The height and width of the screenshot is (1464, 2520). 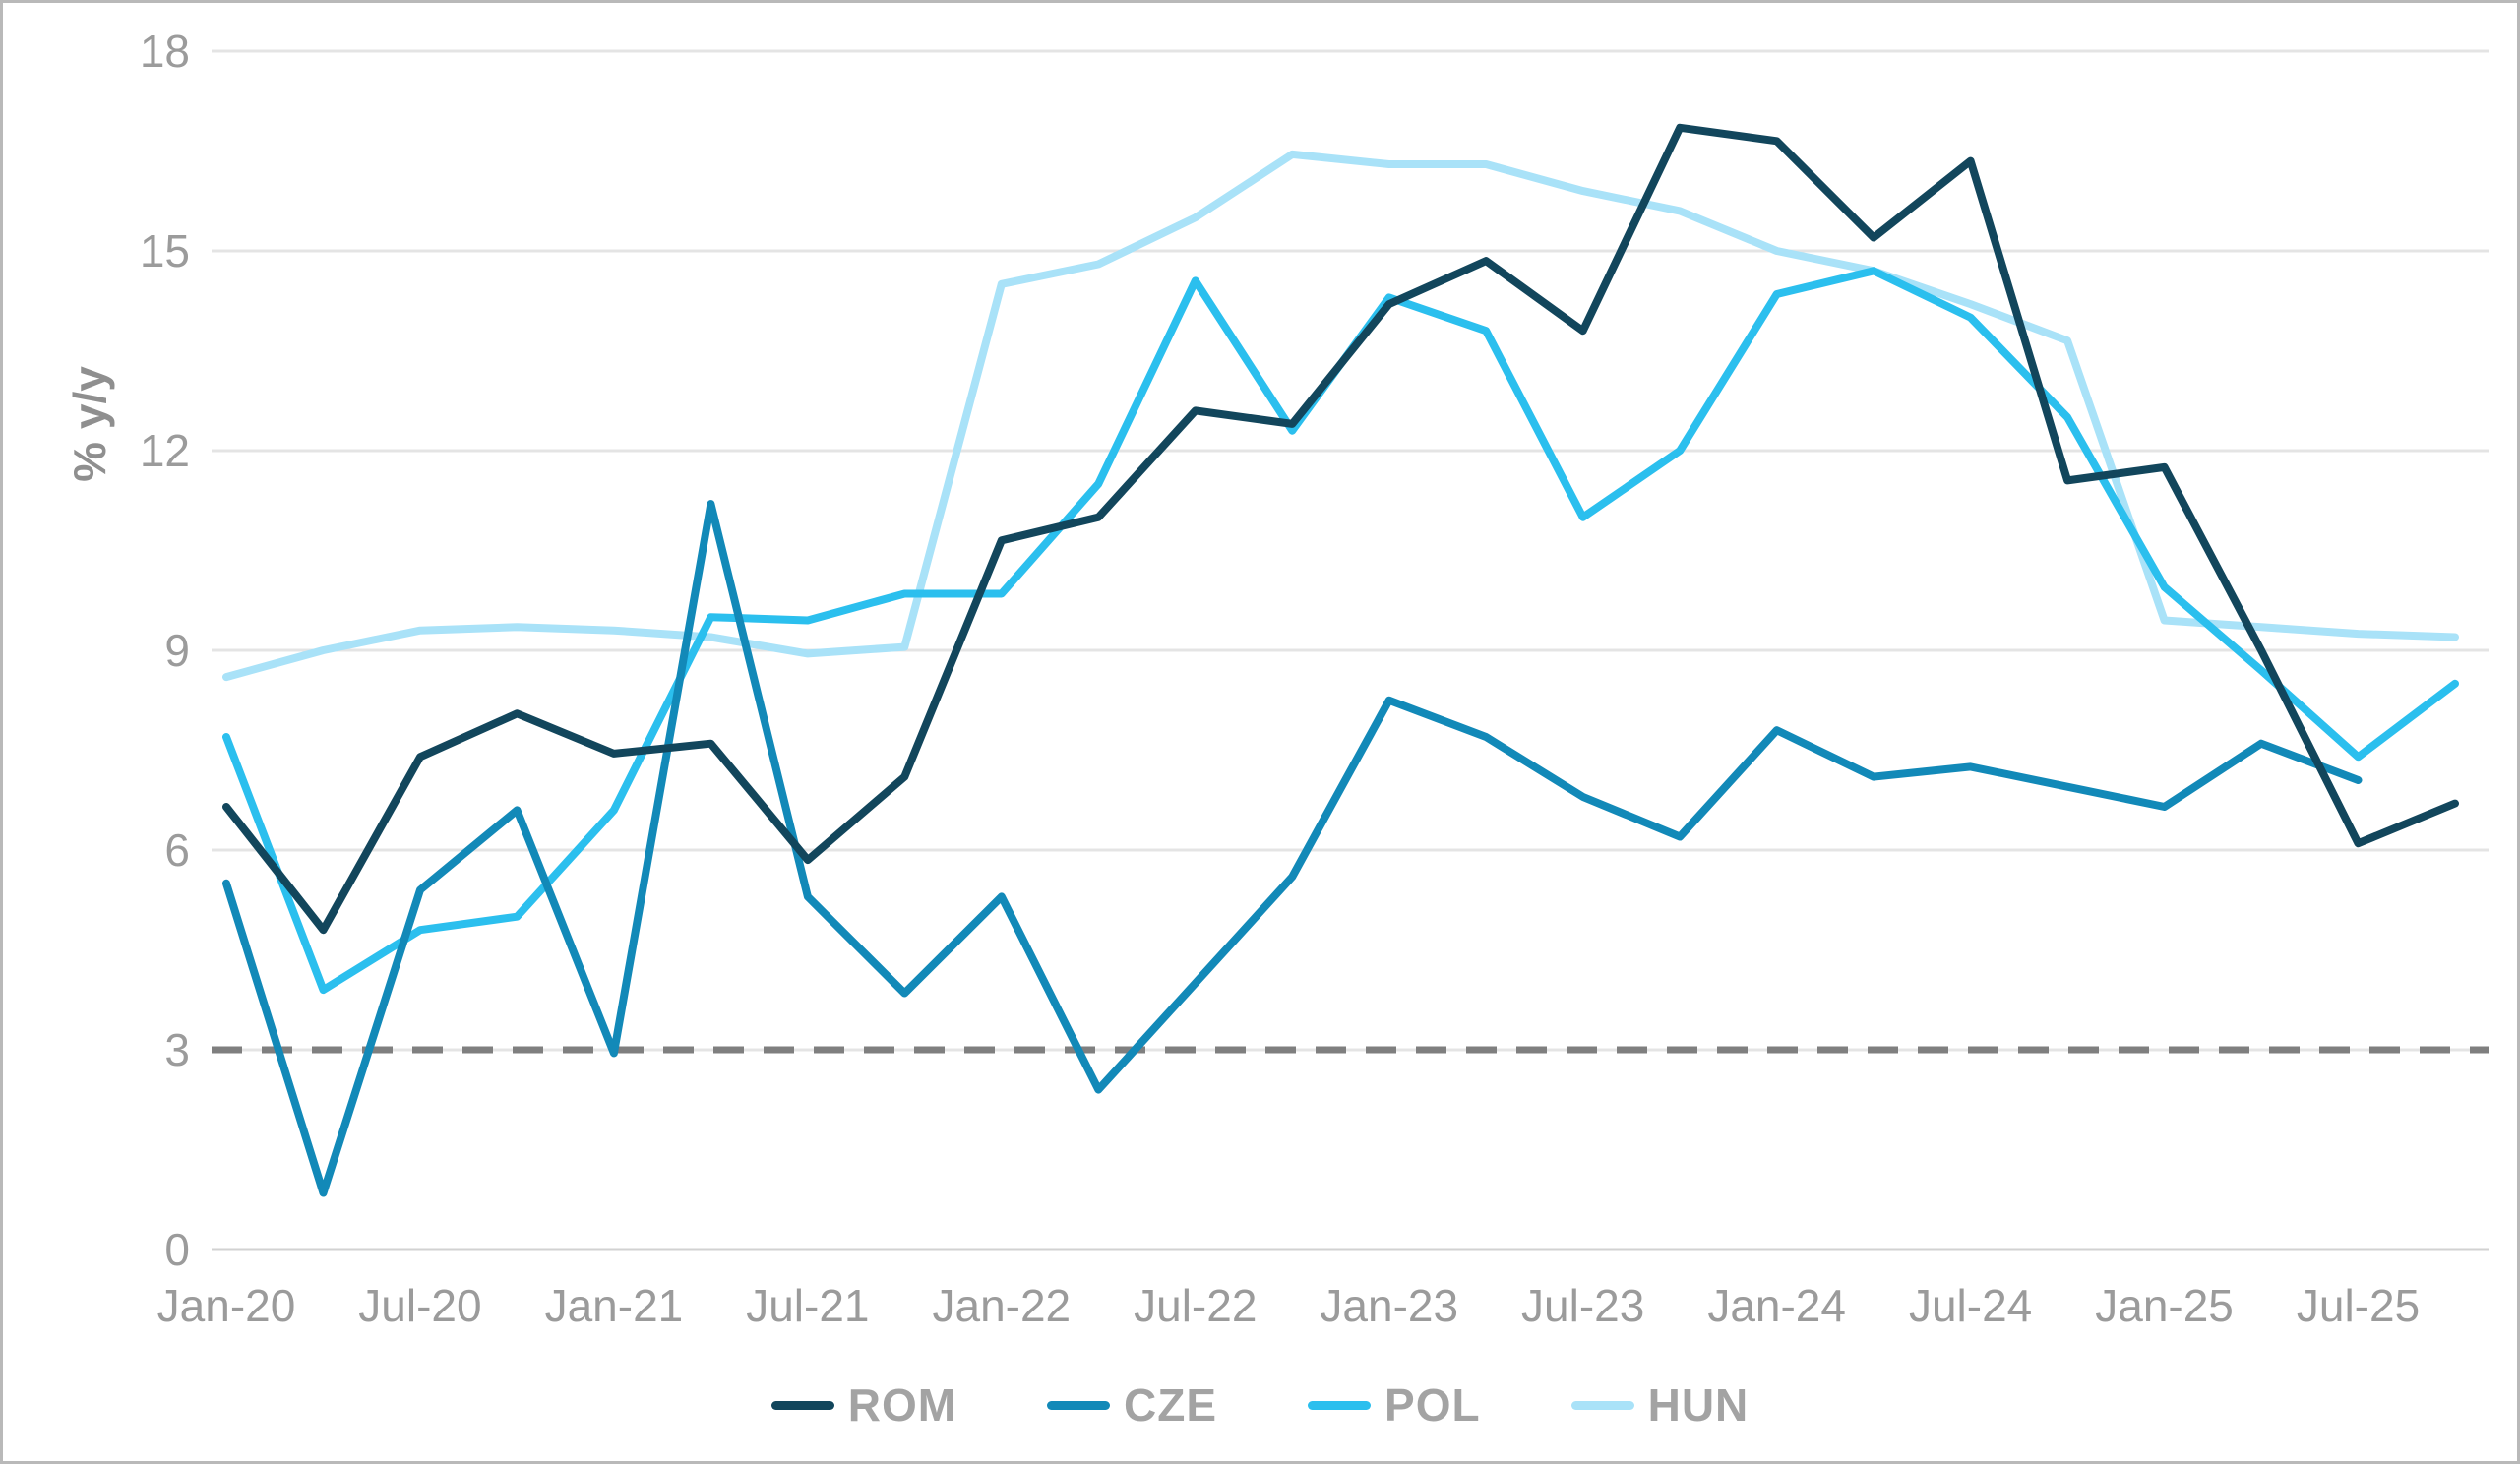 What do you see at coordinates (2164, 1305) in the screenshot?
I see `x-tick-label: Jan-25` at bounding box center [2164, 1305].